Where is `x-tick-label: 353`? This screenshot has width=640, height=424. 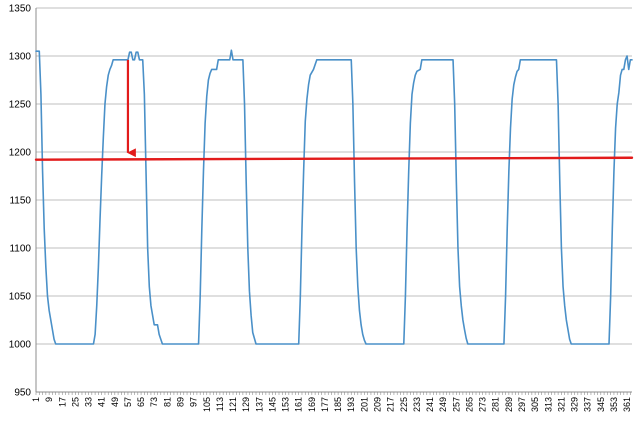 x-tick-label: 353 is located at coordinates (614, 404).